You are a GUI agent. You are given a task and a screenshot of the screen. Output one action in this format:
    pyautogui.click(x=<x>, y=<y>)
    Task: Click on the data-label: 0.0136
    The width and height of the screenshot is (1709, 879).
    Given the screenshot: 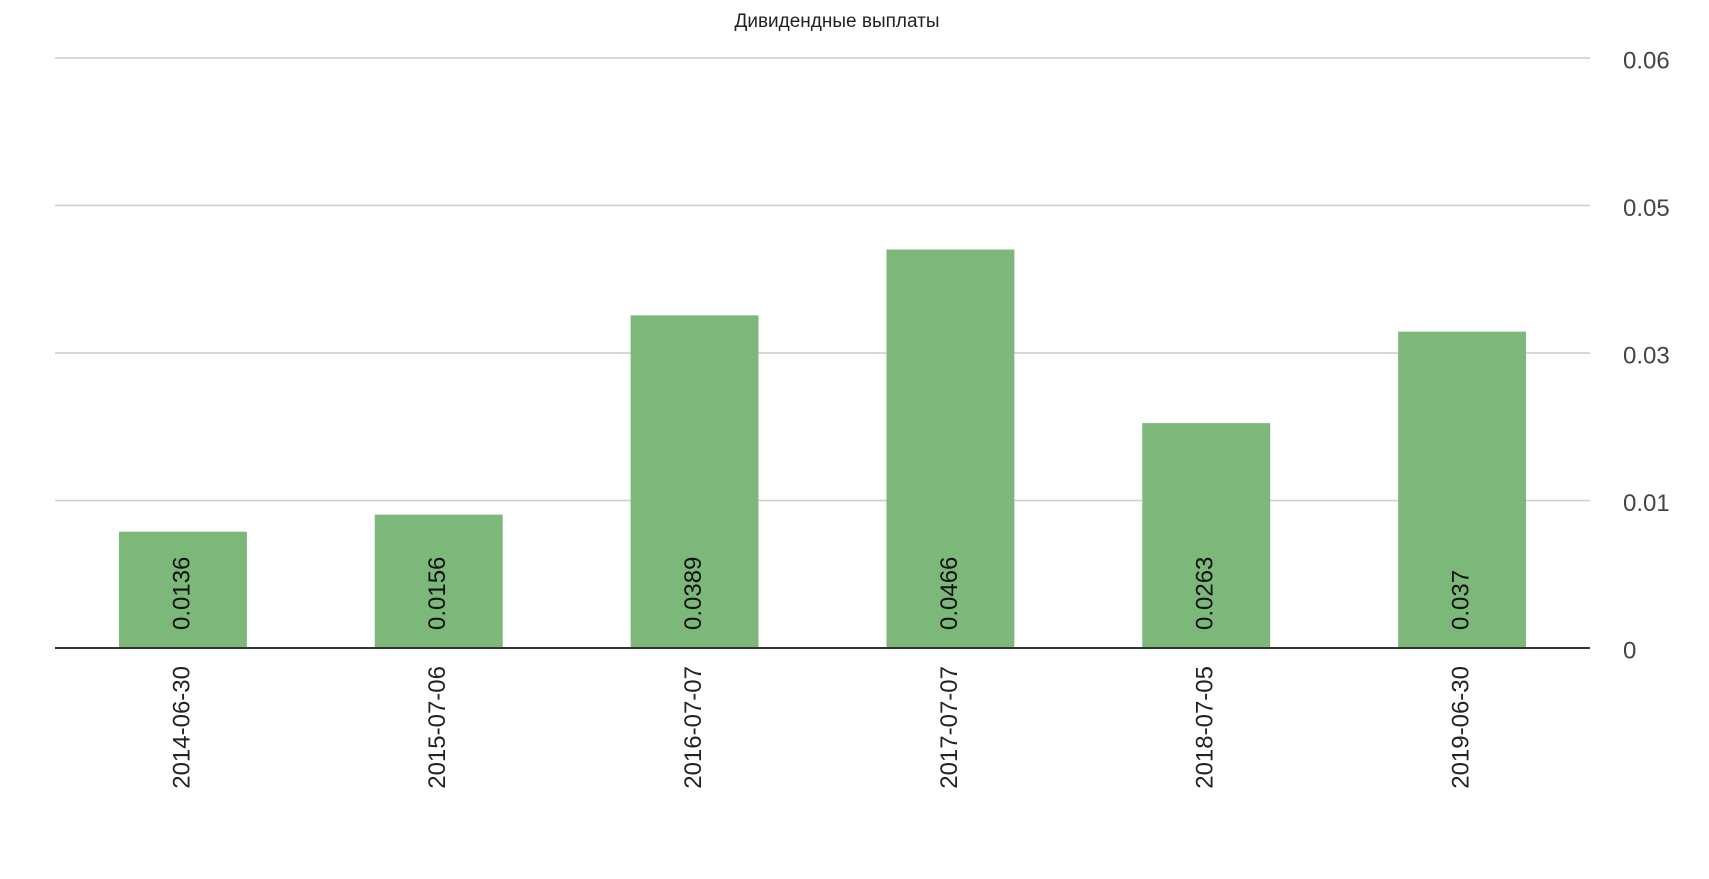 What is the action you would take?
    pyautogui.click(x=181, y=593)
    